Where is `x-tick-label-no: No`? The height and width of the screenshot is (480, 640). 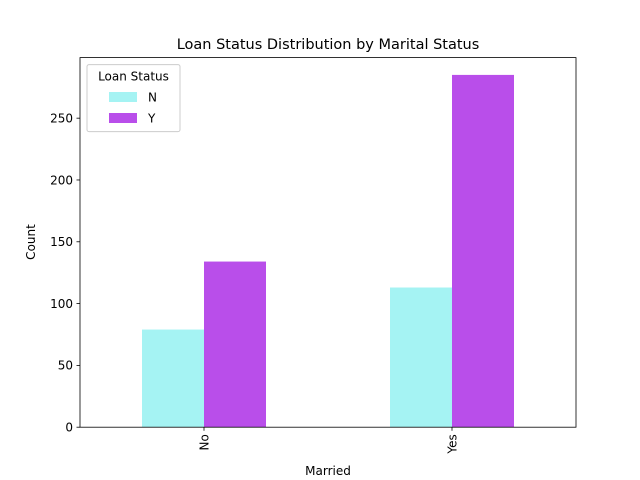
x-tick-label-no: No is located at coordinates (204, 442).